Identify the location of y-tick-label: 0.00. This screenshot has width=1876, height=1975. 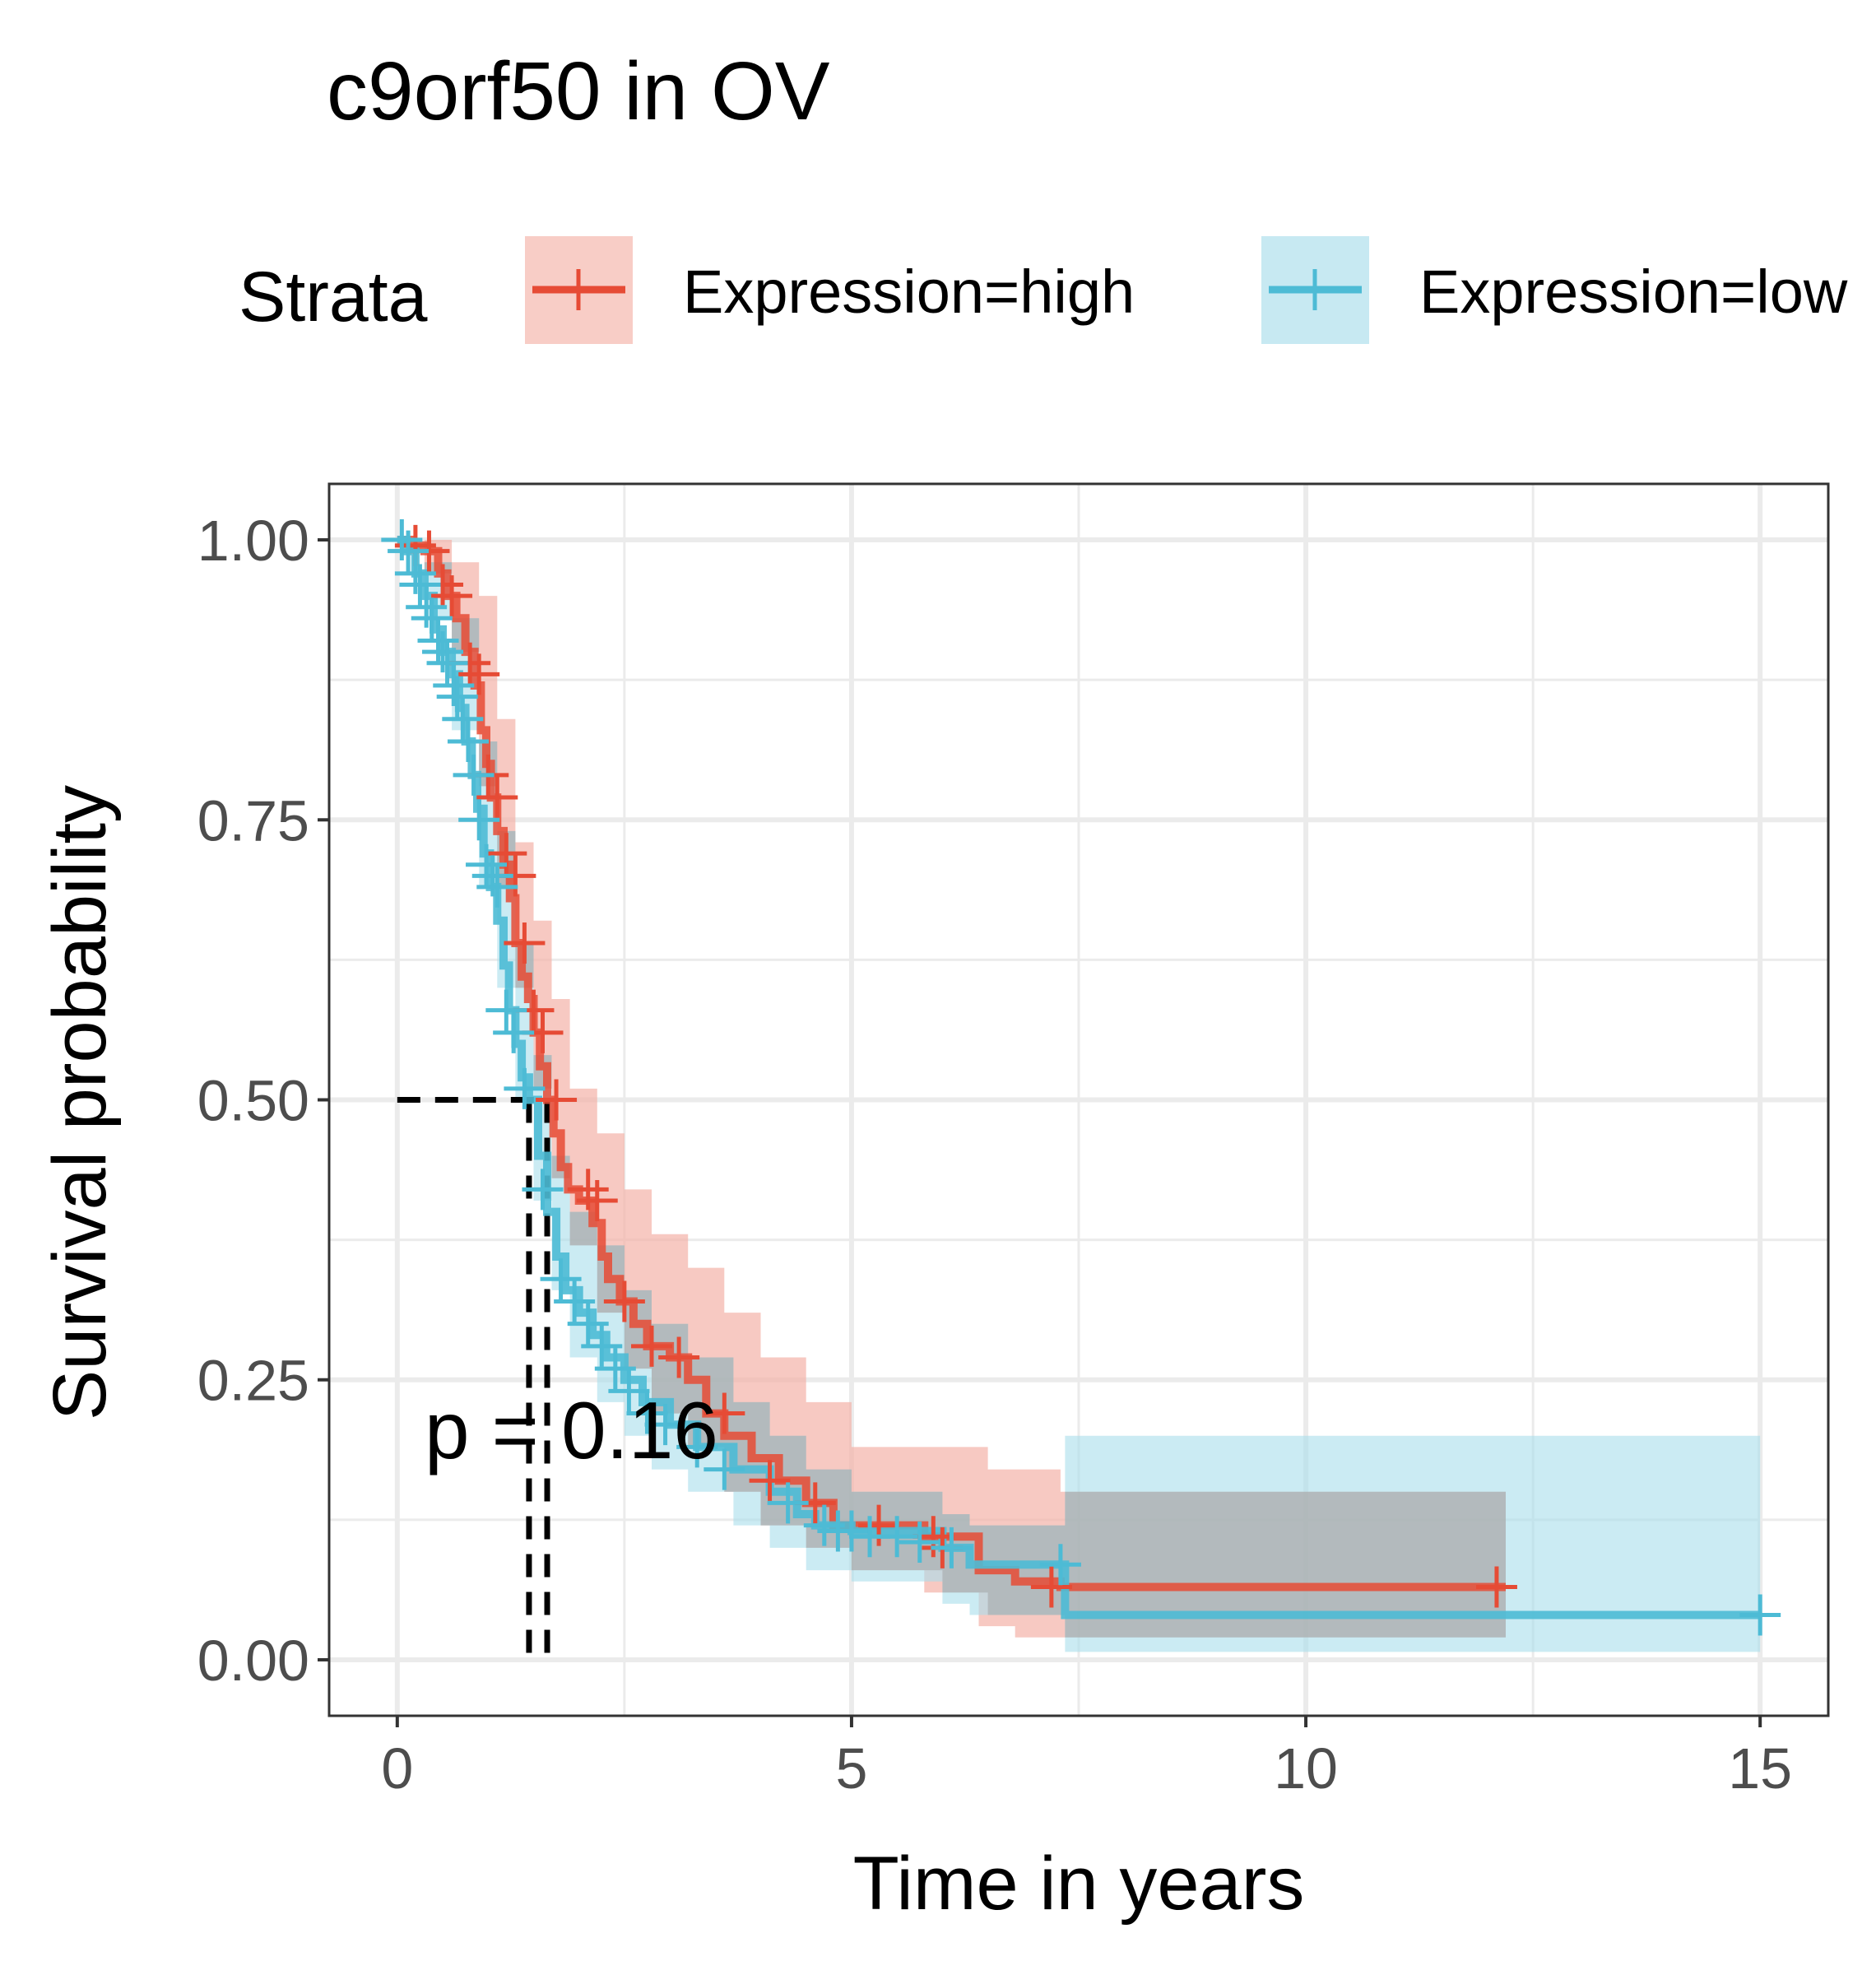
(253, 1661).